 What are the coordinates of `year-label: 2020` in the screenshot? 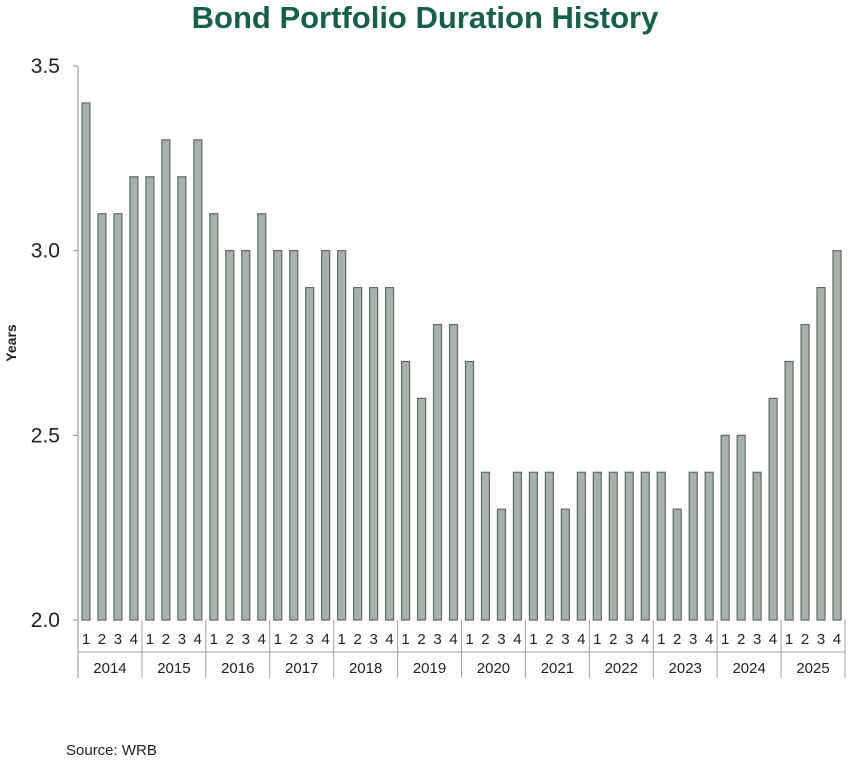 It's located at (493, 668).